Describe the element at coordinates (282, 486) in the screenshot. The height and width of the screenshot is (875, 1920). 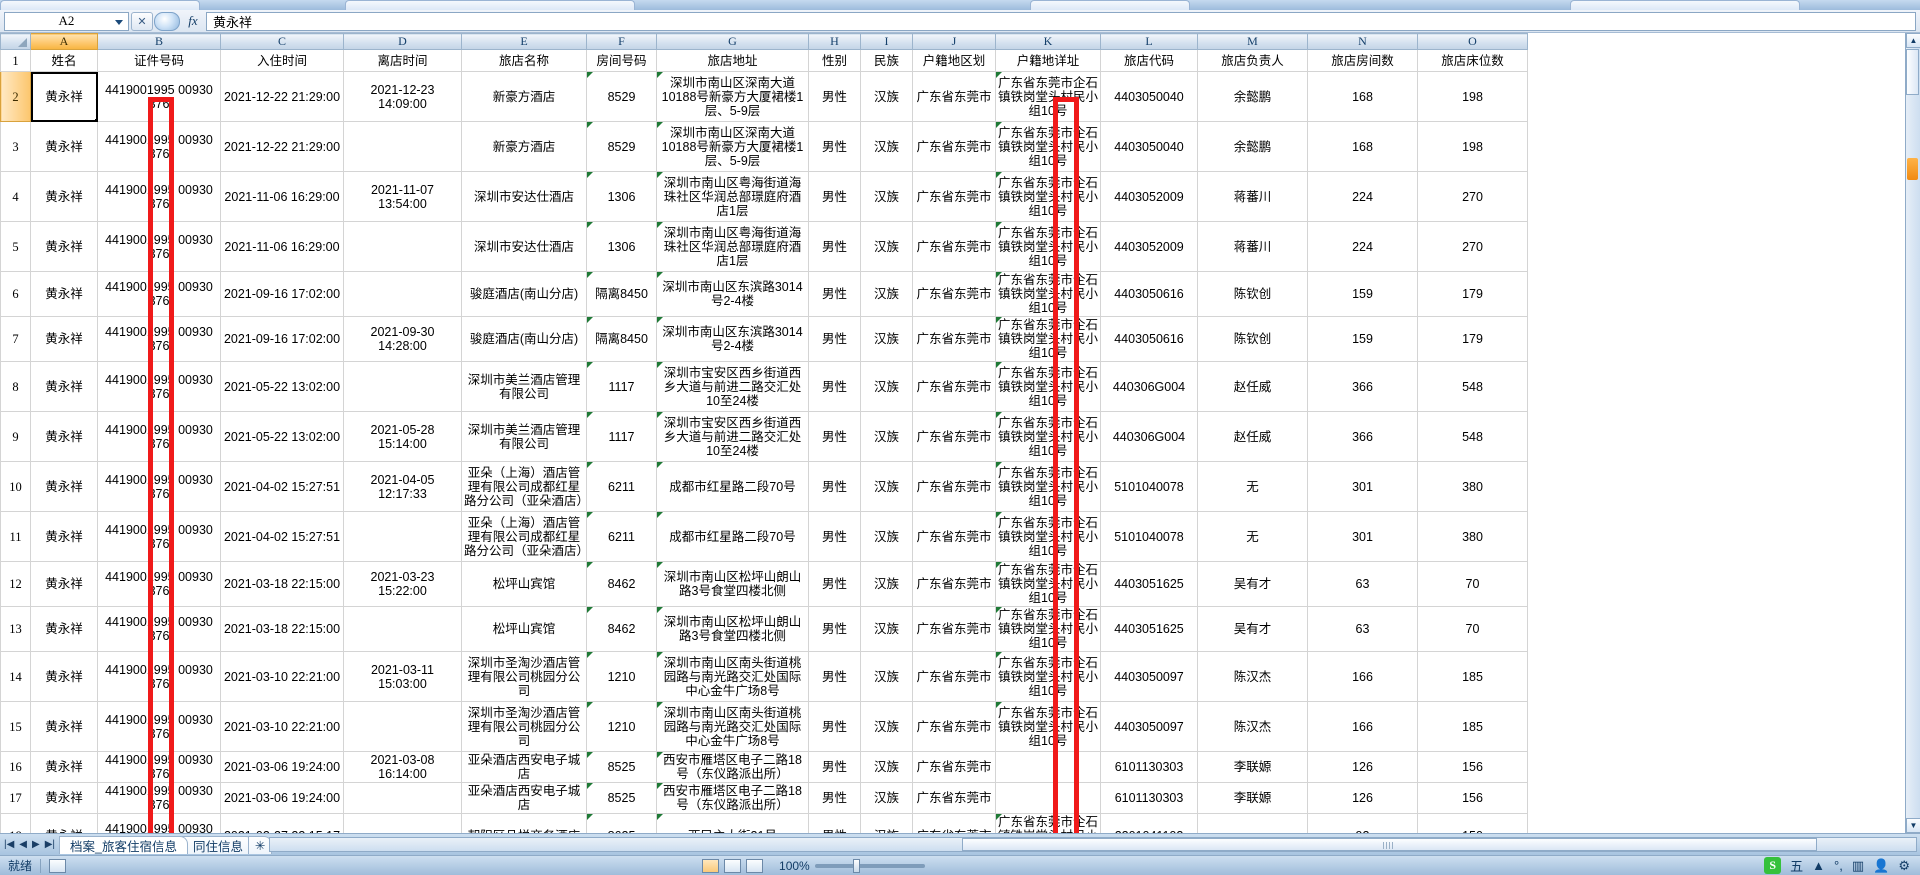
I see `cell-C10: 2021-04-02 15:27:51` at that location.